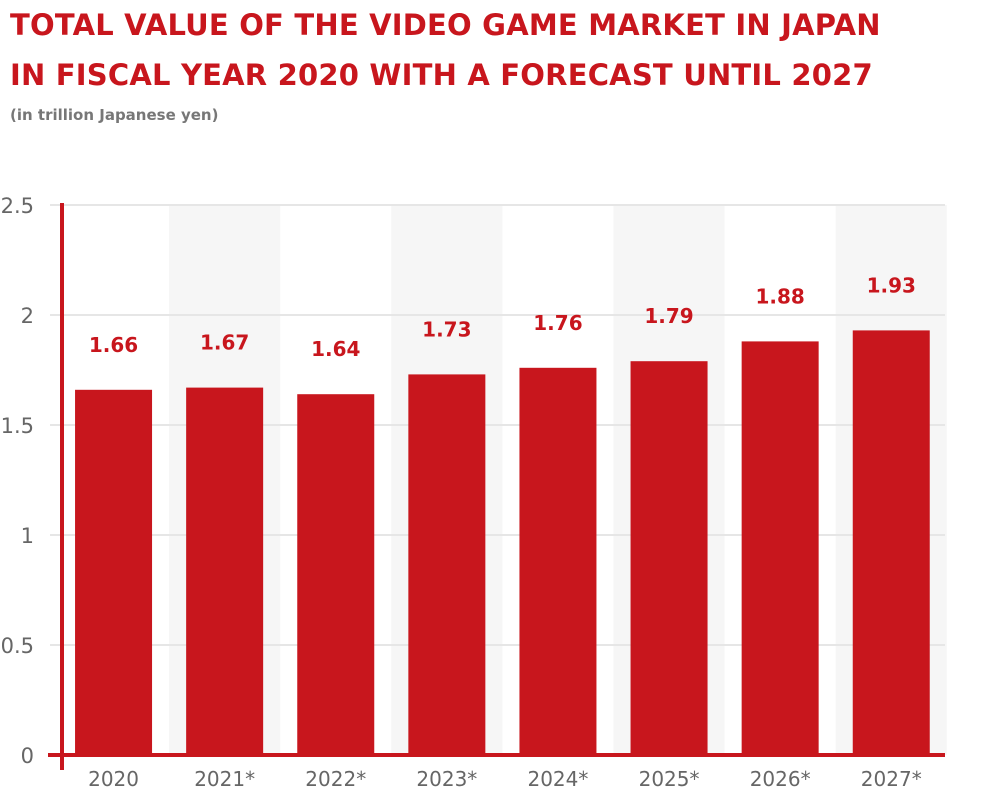 The width and height of the screenshot is (1000, 793). Describe the element at coordinates (446, 329) in the screenshot. I see `data-label: 1.73` at that location.